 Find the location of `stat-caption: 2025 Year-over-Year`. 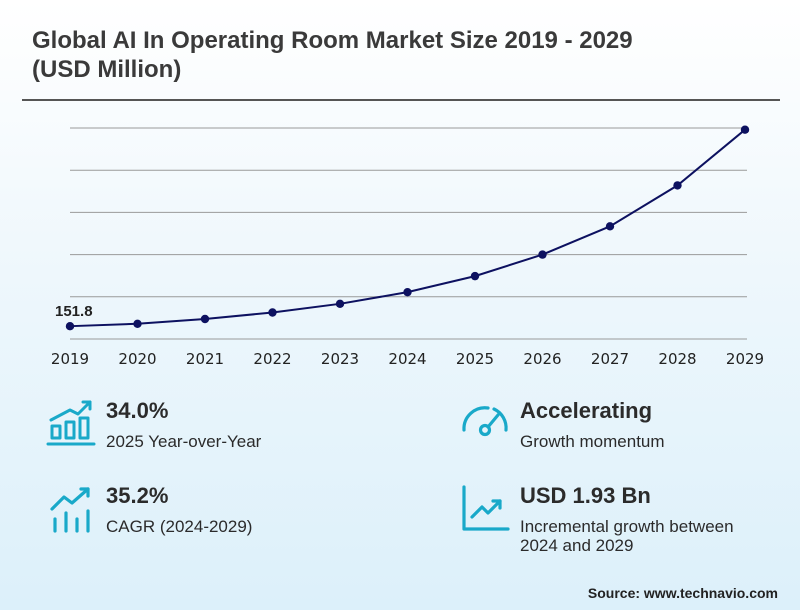

stat-caption: 2025 Year-over-Year is located at coordinates (184, 441).